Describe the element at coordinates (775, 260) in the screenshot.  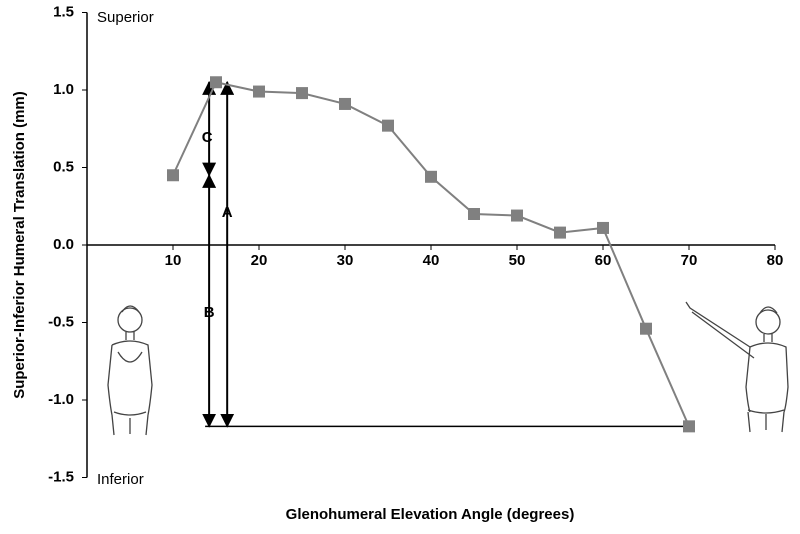
I see `x-tick-label: 80` at that location.